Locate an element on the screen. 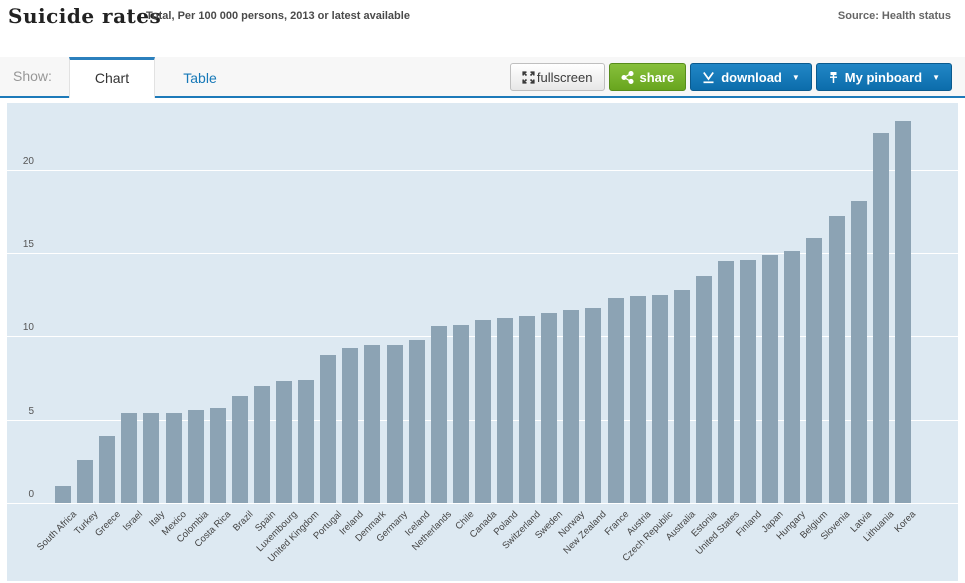 The height and width of the screenshot is (583, 965). pinboard-label: My pinboard is located at coordinates (883, 77).